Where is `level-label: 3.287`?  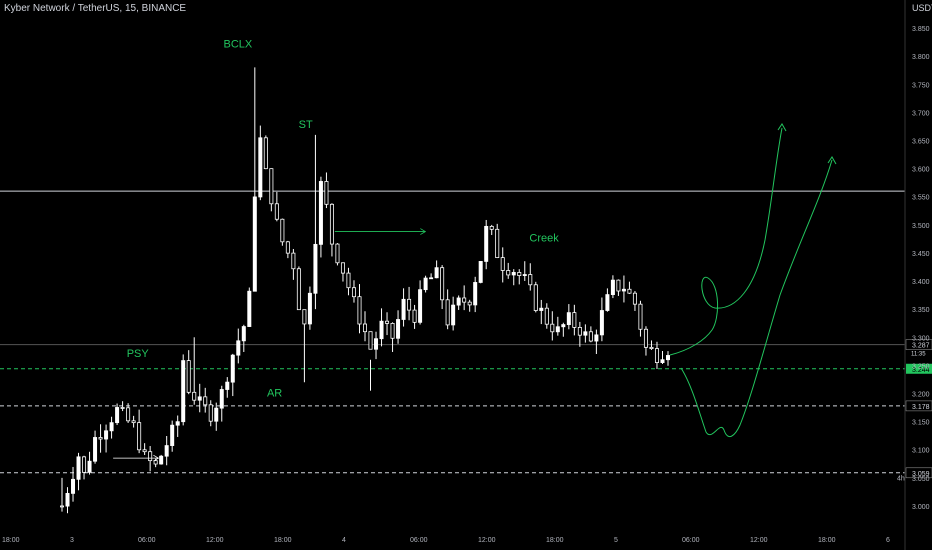
level-label: 3.287 is located at coordinates (921, 346).